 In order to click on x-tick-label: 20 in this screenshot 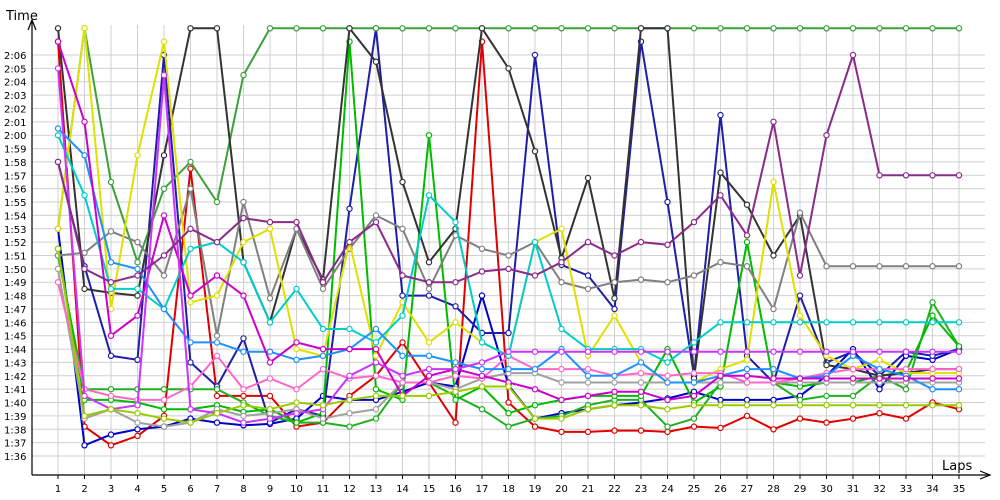, I will do `click(561, 489)`.